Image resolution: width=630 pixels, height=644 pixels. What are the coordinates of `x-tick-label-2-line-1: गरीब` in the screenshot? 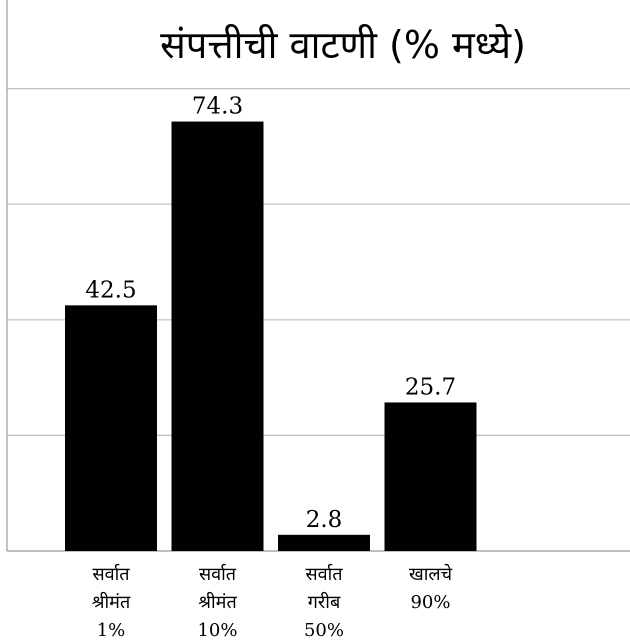 It's located at (324, 602).